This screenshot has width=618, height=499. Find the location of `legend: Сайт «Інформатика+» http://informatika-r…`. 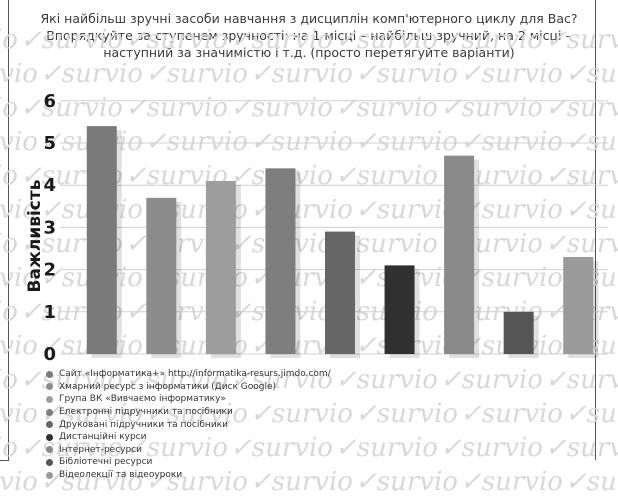

legend: Сайт «Інформатика+» http://informatika-r… is located at coordinates (188, 424).